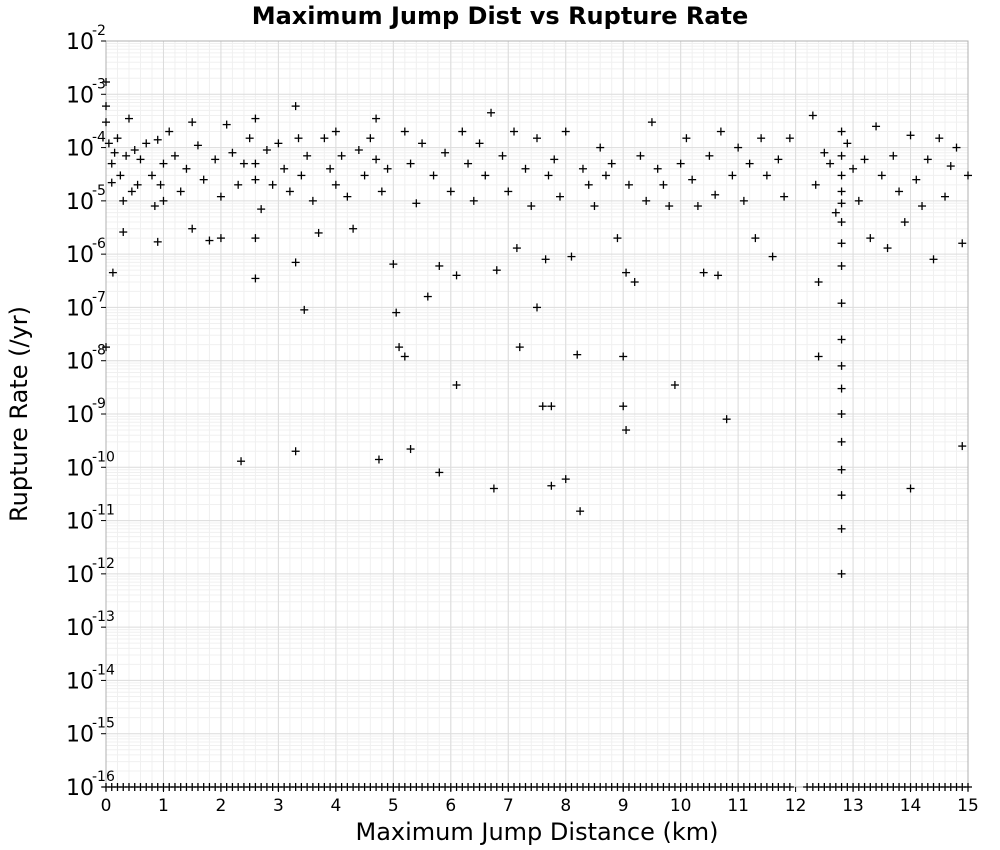  What do you see at coordinates (99, 297) in the screenshot?
I see `y-tick-label-exponent: -7` at bounding box center [99, 297].